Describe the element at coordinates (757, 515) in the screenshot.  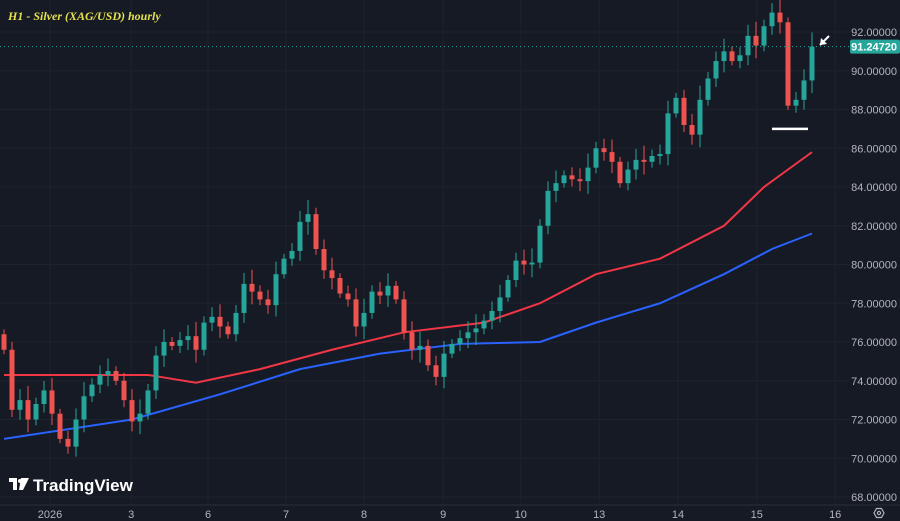
I see `x-tick-label: 15` at that location.